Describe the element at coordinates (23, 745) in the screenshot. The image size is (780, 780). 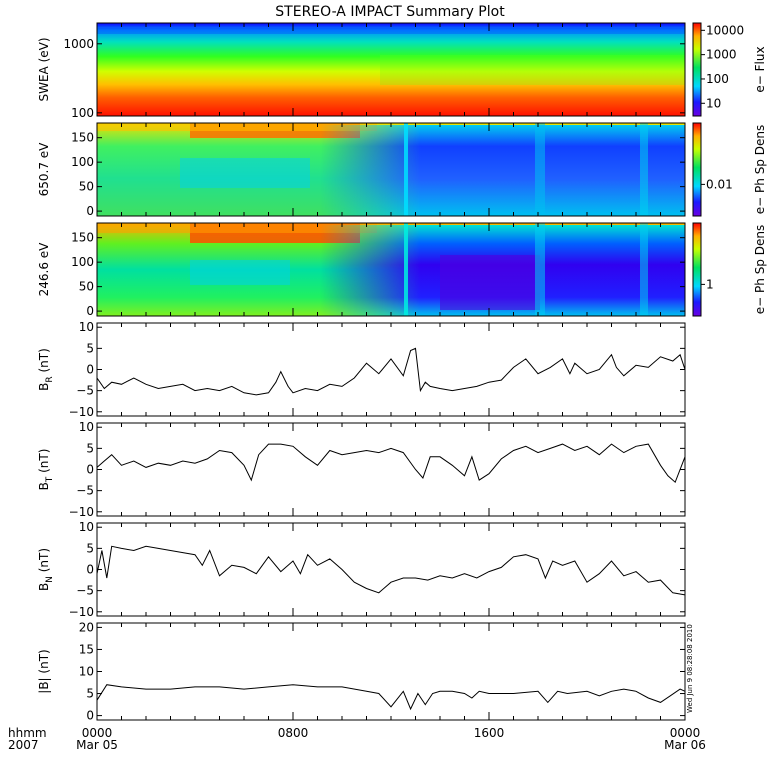
I see `time-axis-year: 2007` at that location.